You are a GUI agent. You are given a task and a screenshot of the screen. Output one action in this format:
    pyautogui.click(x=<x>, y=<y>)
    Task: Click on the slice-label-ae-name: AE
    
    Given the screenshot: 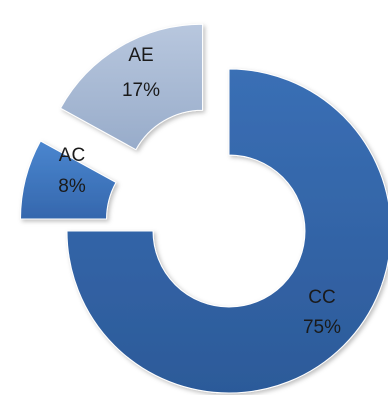 What is the action you would take?
    pyautogui.click(x=140, y=55)
    